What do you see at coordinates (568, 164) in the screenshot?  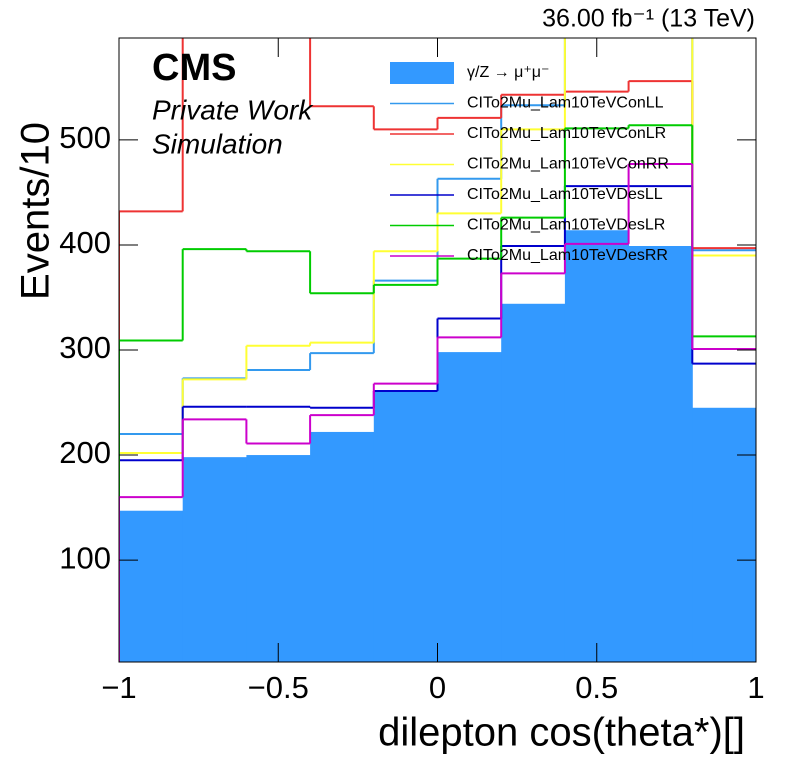 I see `legend-label: CITo2Mu_Lam10TeVConRR` at bounding box center [568, 164].